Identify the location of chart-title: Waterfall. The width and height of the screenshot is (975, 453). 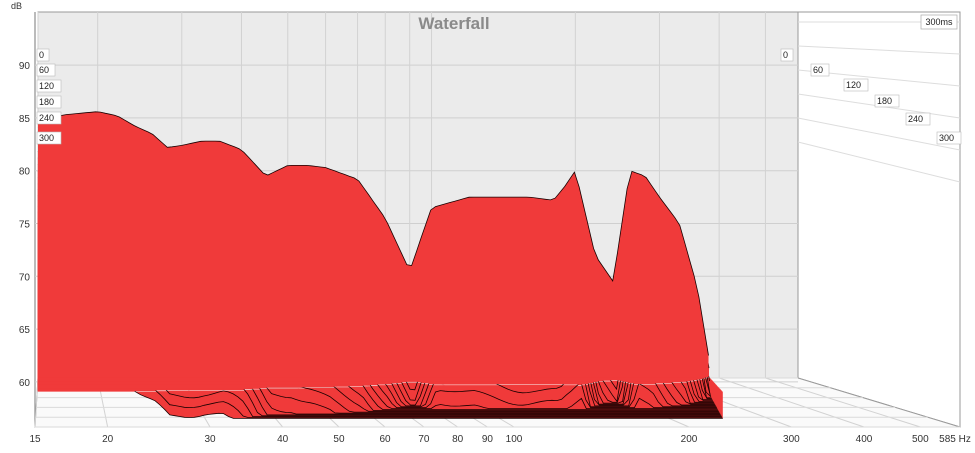
(453, 23).